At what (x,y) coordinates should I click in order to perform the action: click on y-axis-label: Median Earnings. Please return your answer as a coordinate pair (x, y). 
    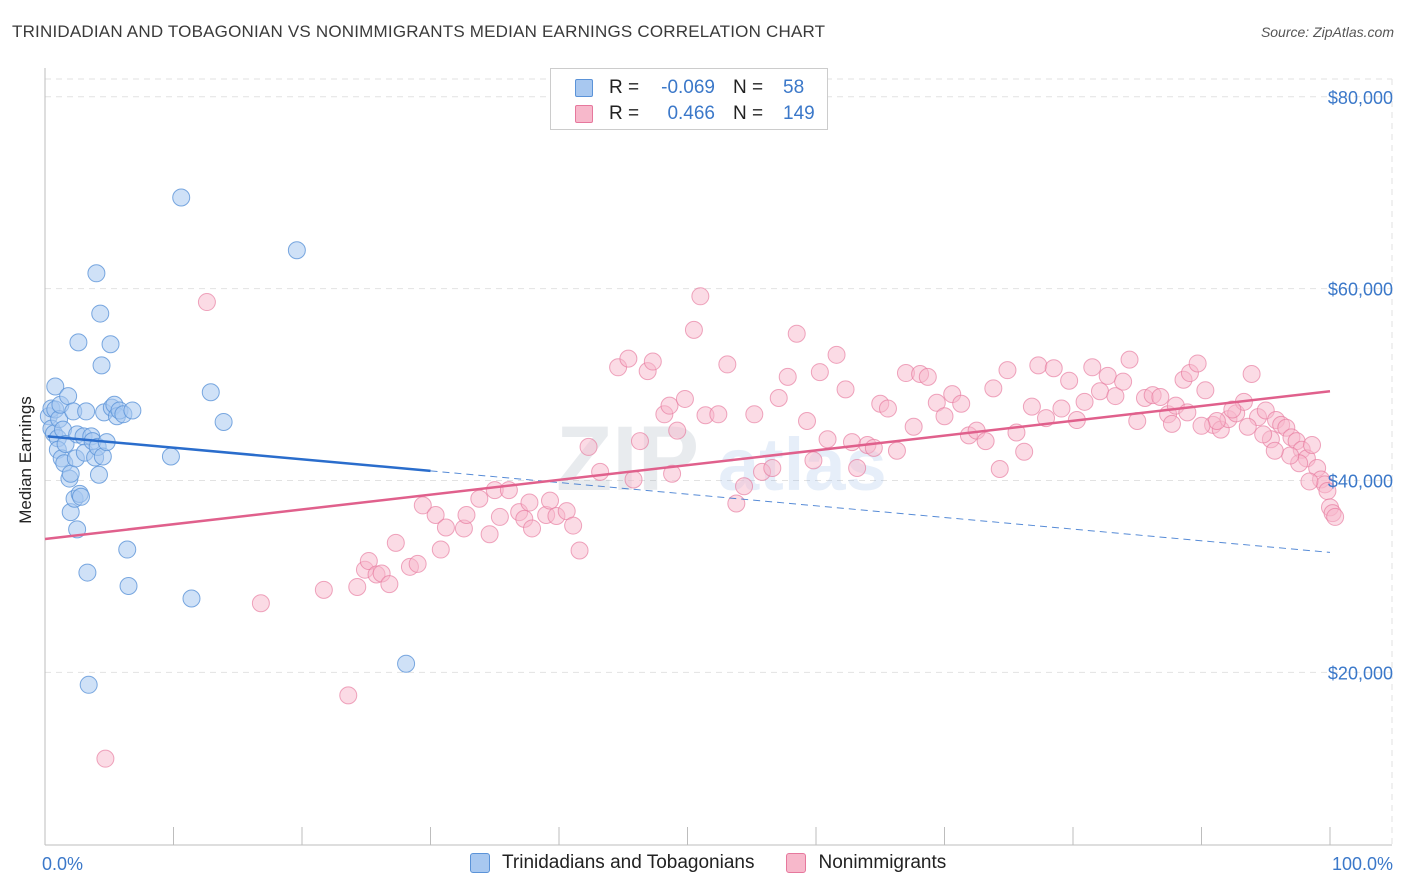
    Looking at the image, I should click on (25, 460).